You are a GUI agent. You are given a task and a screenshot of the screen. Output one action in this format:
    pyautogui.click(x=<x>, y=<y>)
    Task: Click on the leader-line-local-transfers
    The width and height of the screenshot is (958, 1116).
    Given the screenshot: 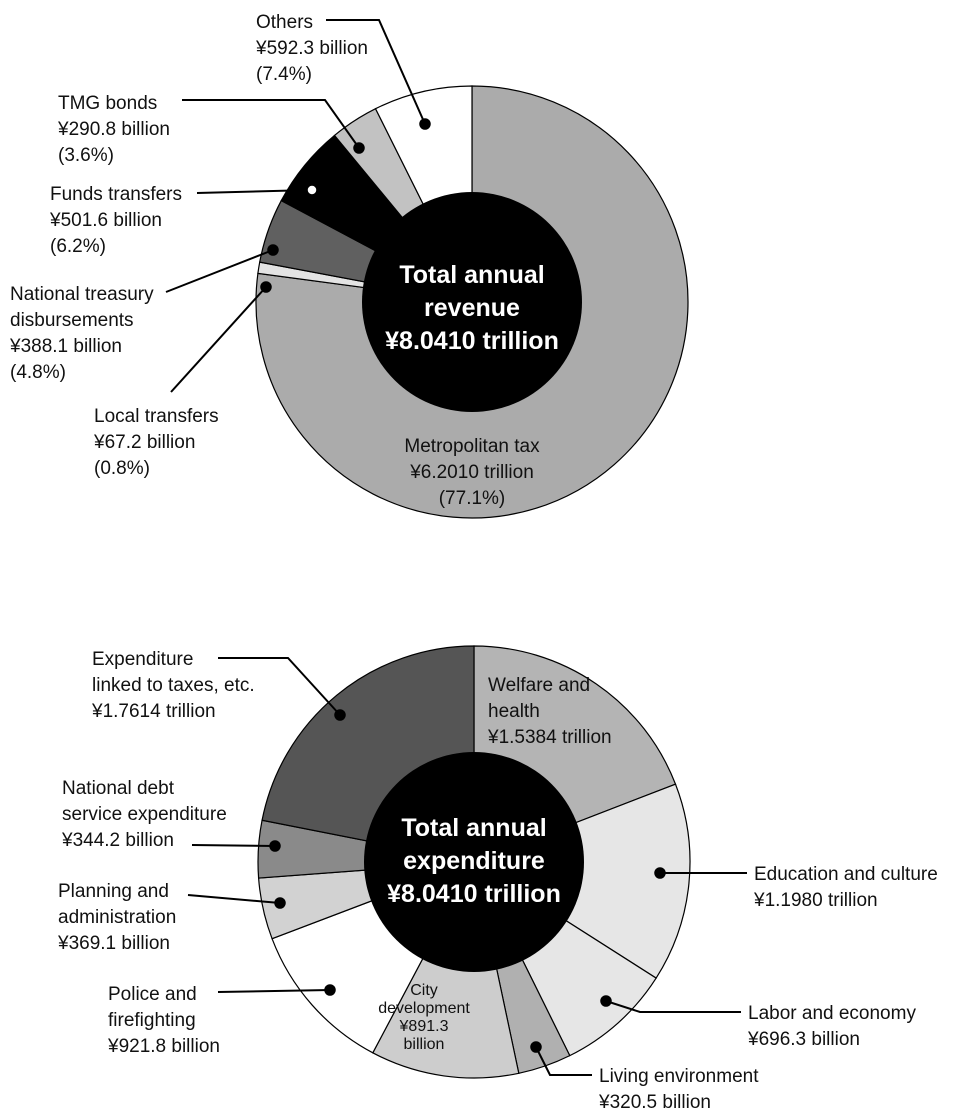 What is the action you would take?
    pyautogui.click(x=218, y=339)
    